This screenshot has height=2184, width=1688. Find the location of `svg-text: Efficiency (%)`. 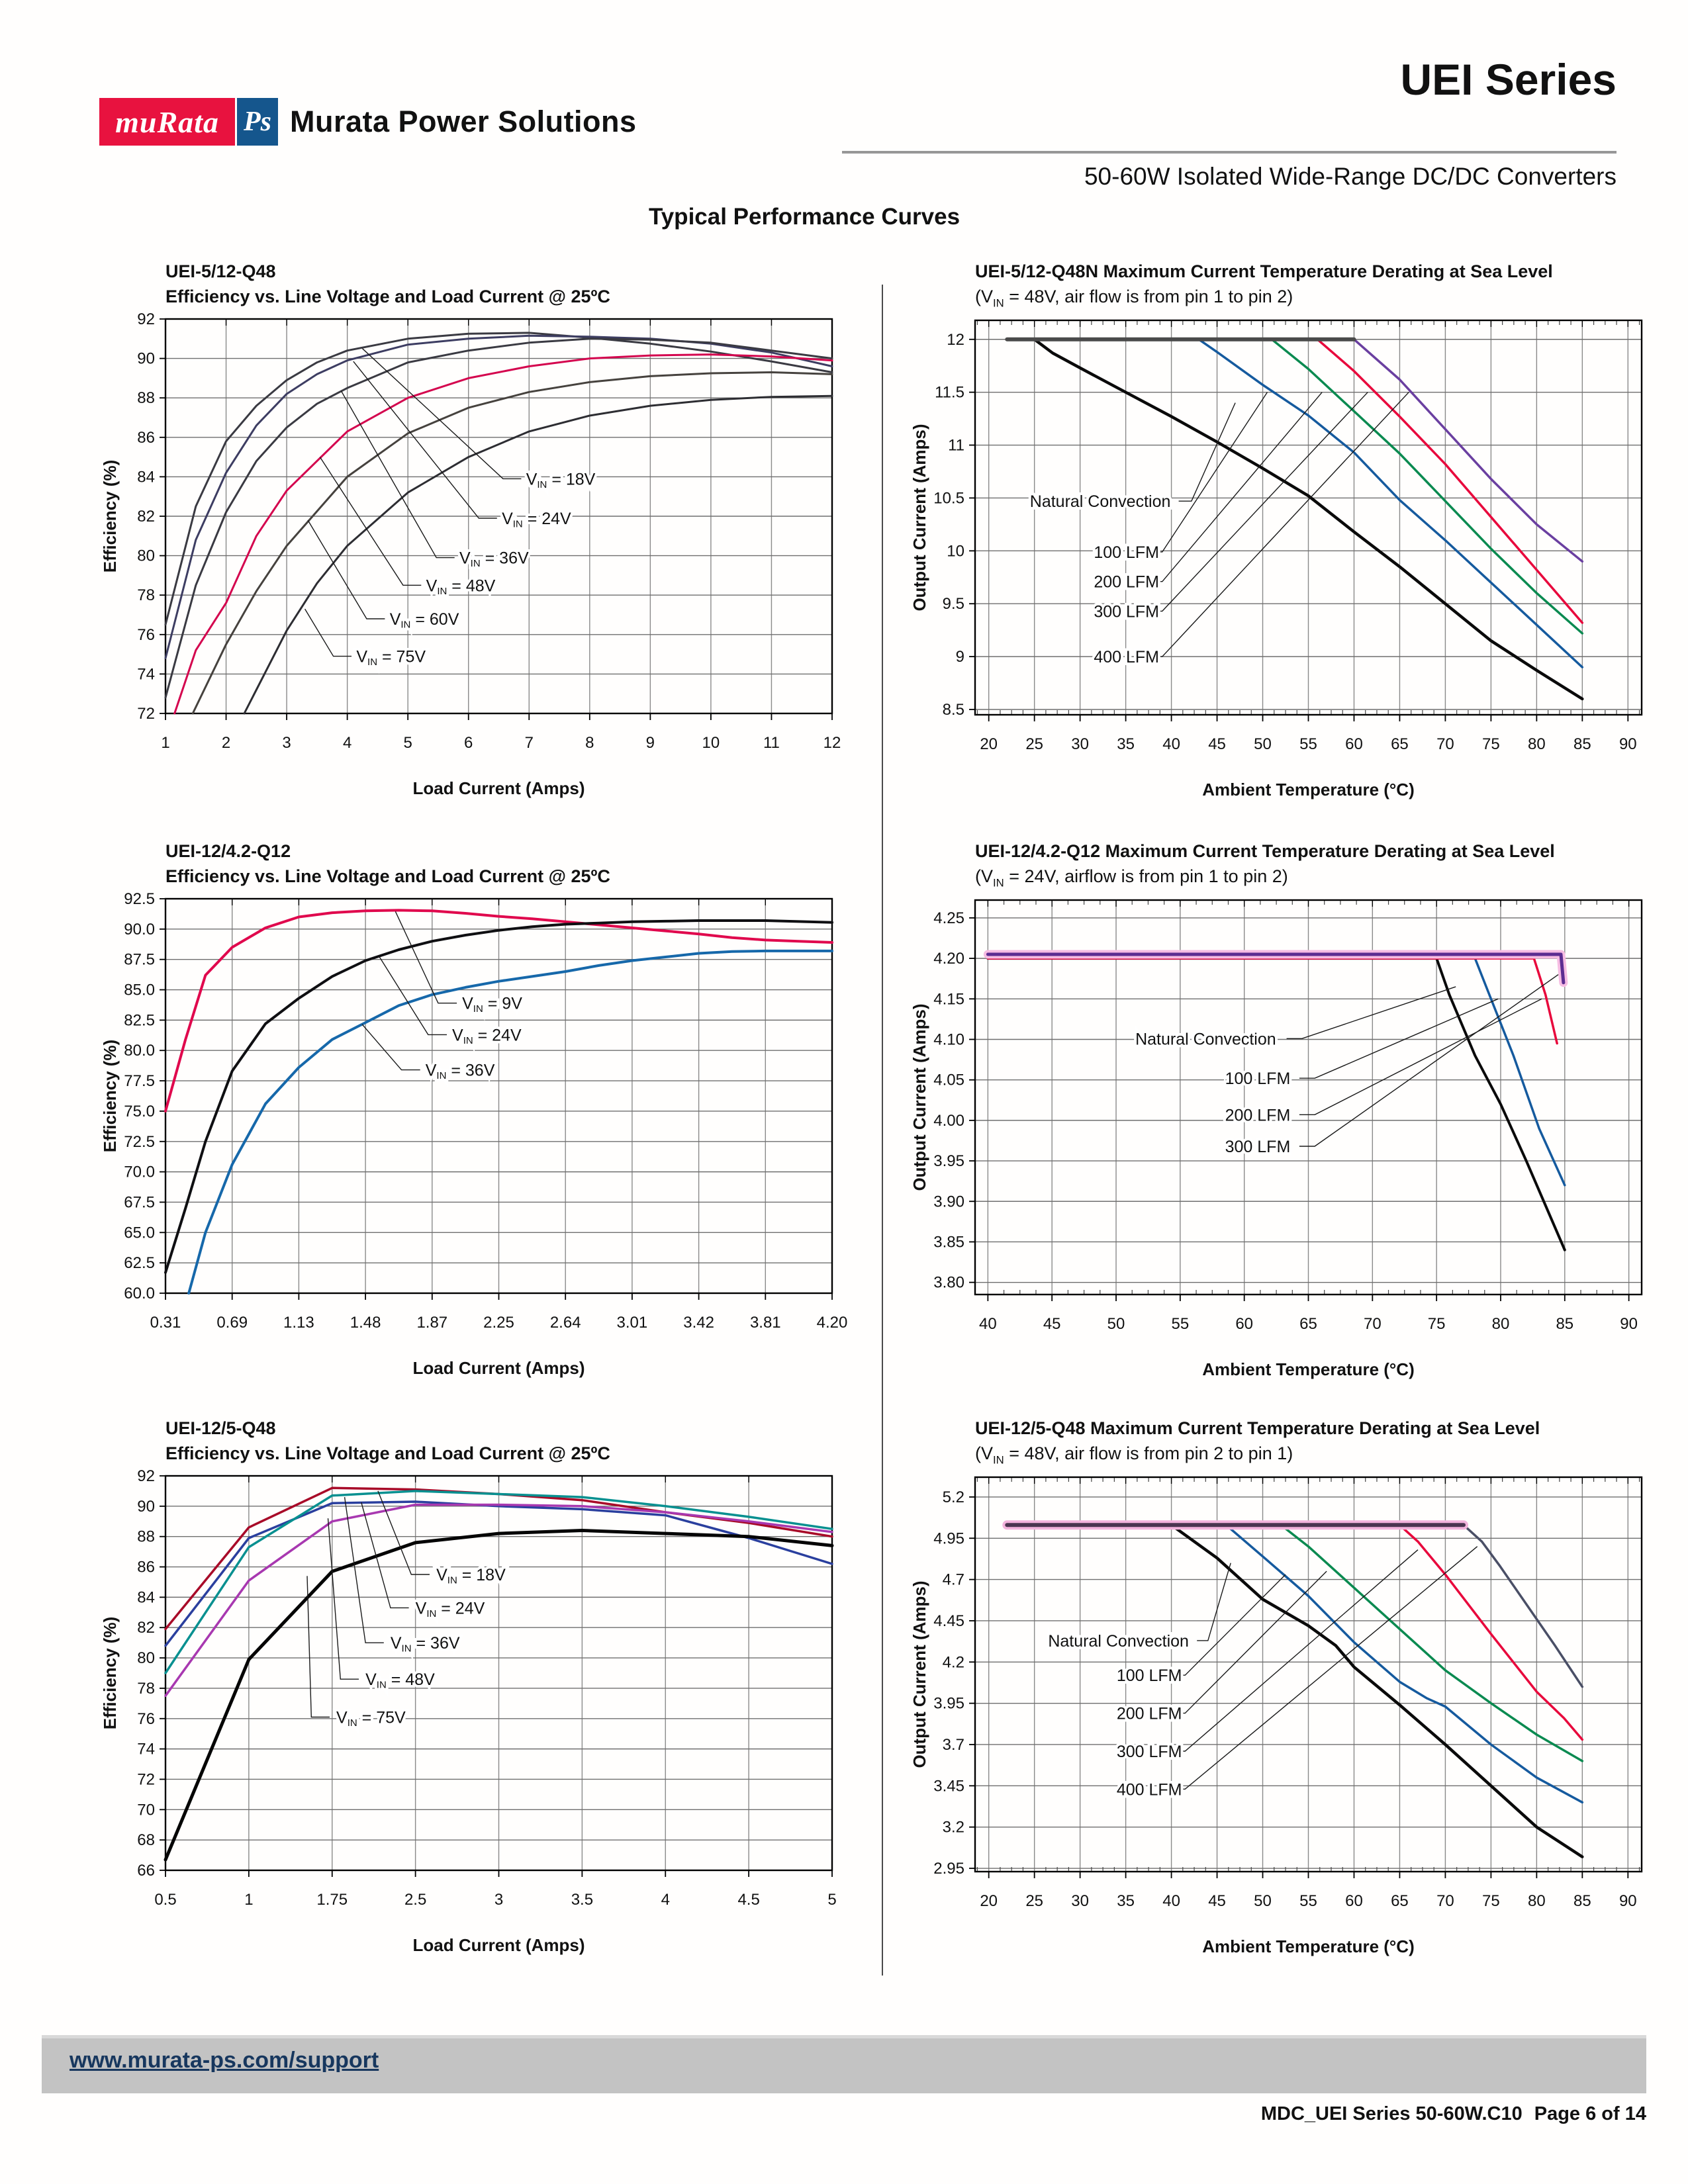

svg-text: Efficiency (%) is located at coordinates (110, 1672).